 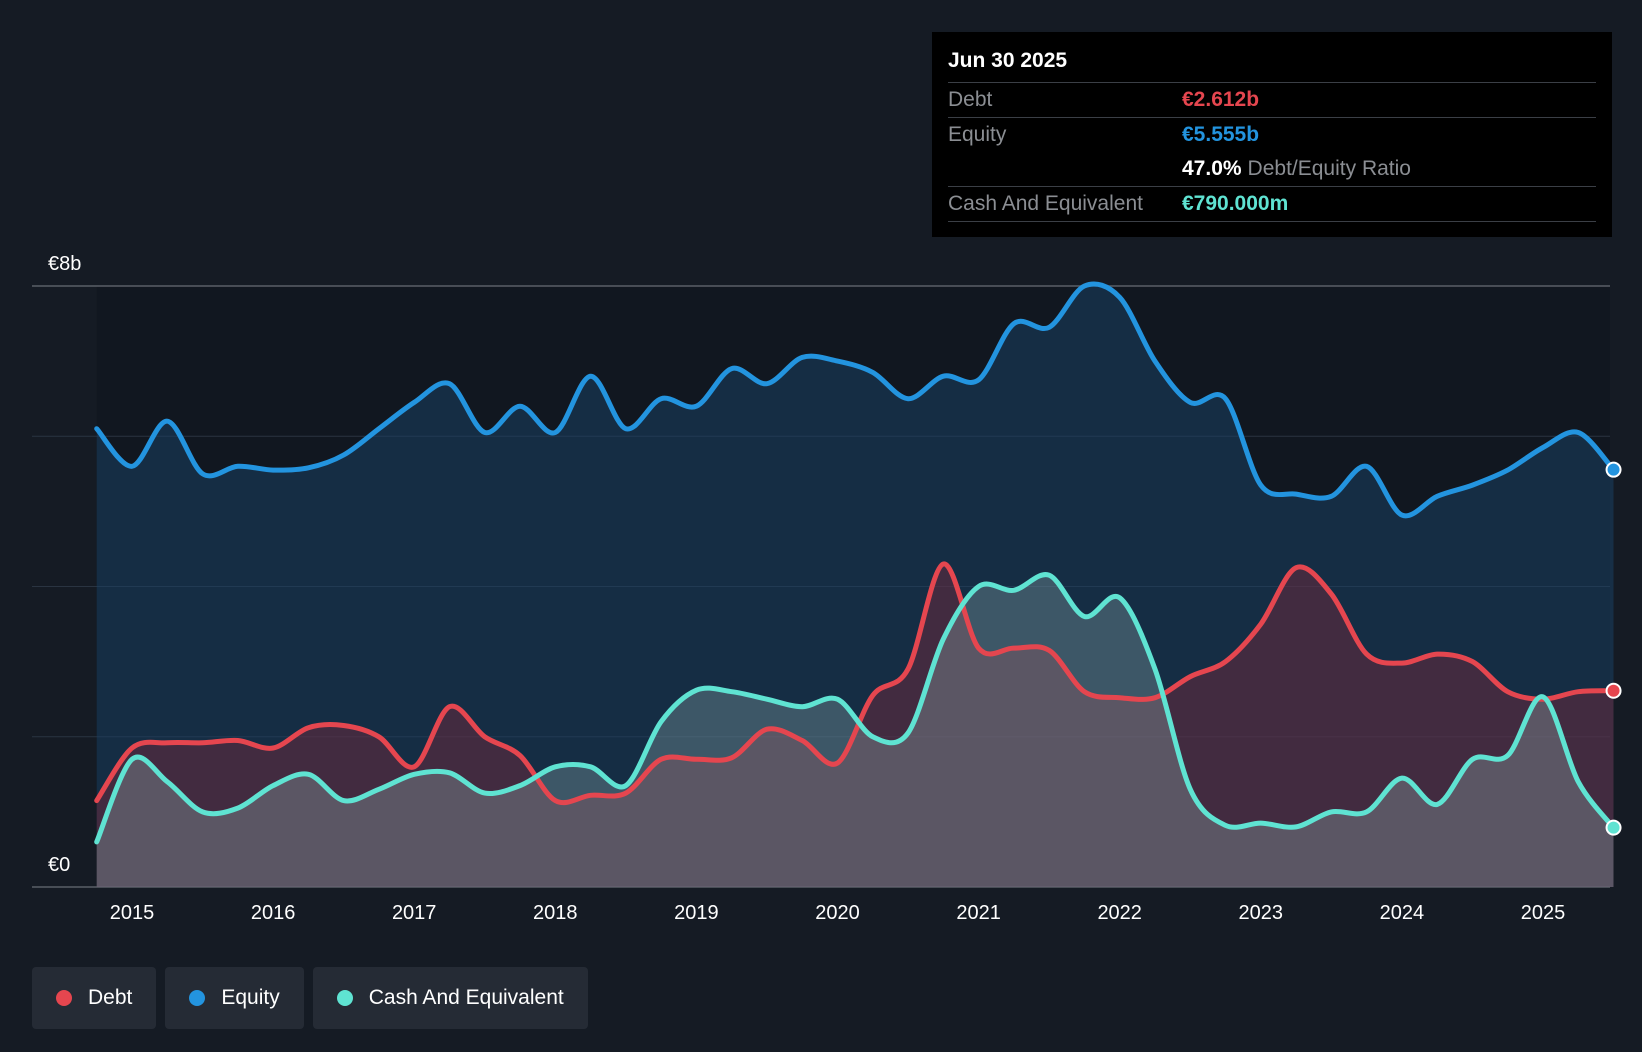 What do you see at coordinates (1221, 134) in the screenshot?
I see `tooltip-equity-value: €5.555b` at bounding box center [1221, 134].